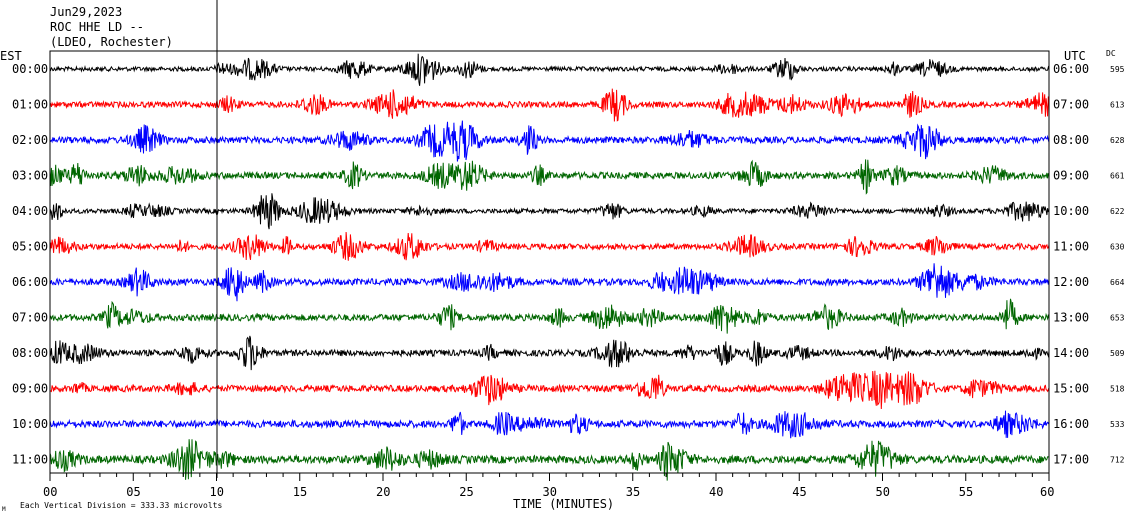  Describe the element at coordinates (1117, 389) in the screenshot. I see `dc-value: 518` at that location.